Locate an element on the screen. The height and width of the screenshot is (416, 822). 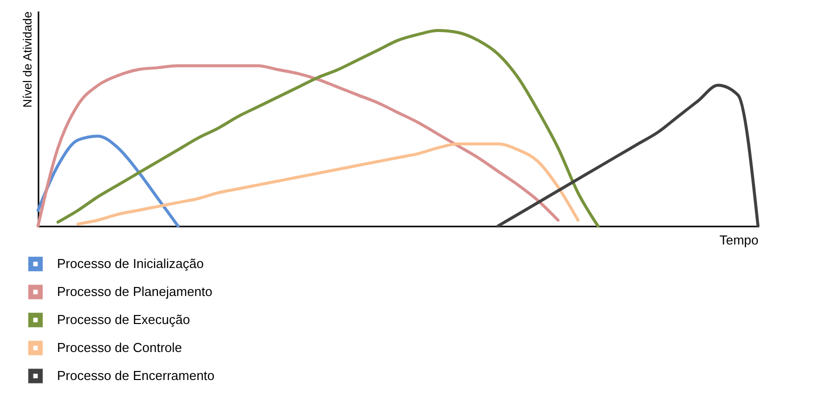
legend-label: Processo de Inicialização is located at coordinates (130, 263).